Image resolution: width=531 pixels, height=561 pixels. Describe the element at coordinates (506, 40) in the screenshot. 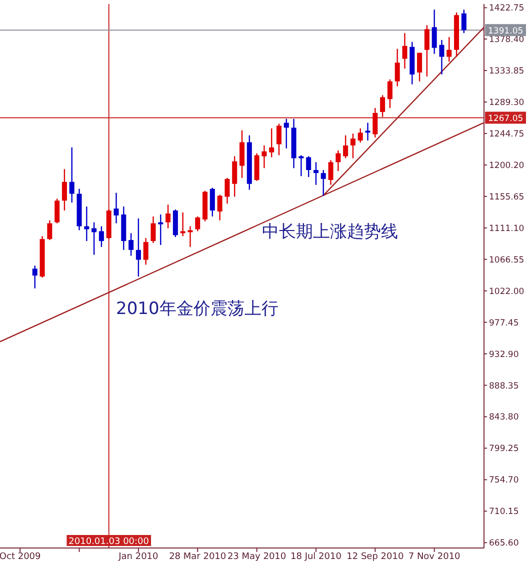

I see `y-tick-label: 1378.40` at that location.